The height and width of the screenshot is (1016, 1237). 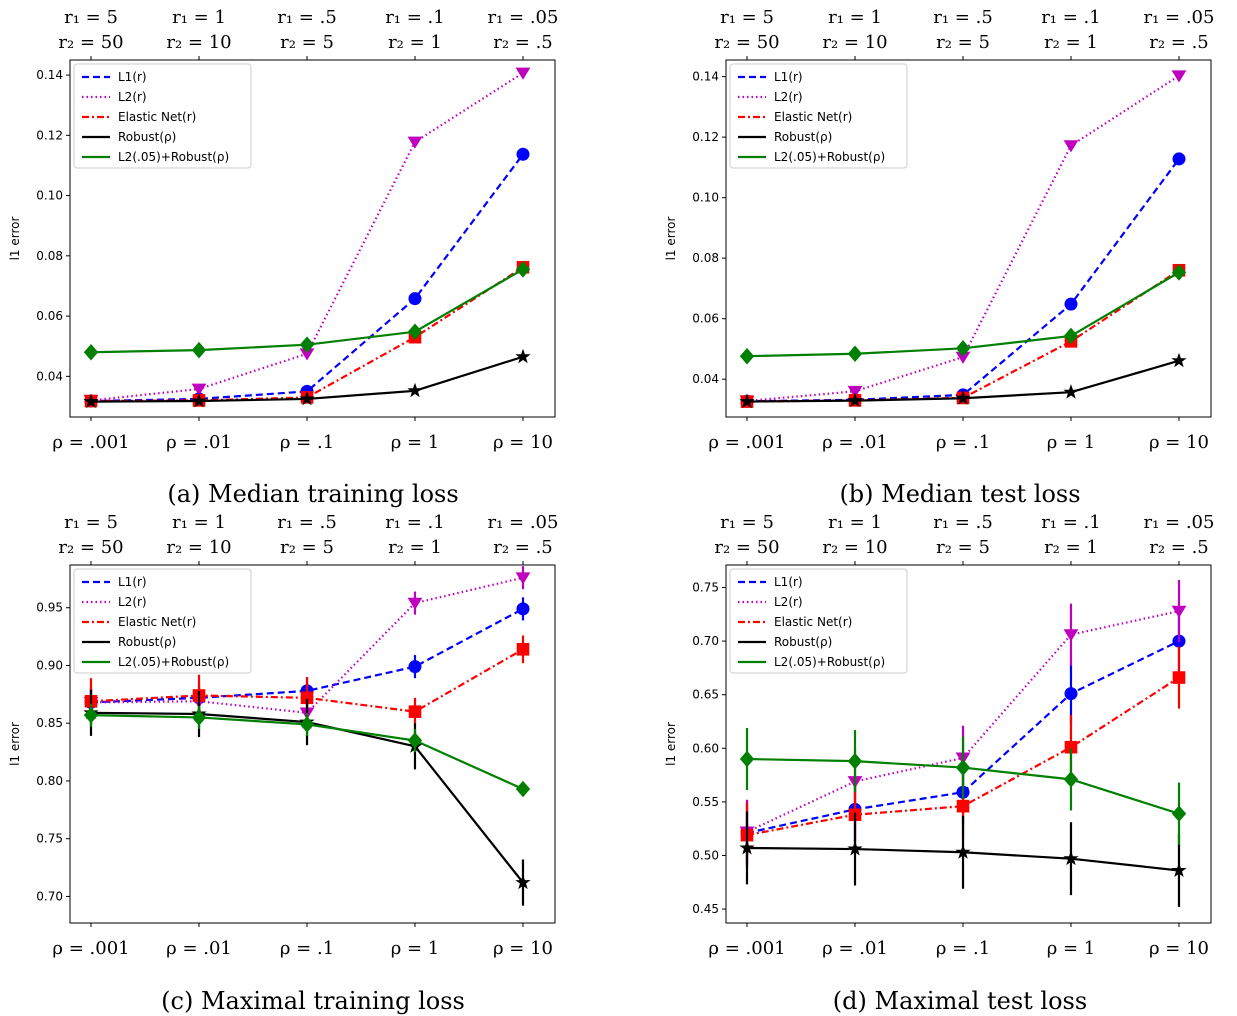 What do you see at coordinates (705, 77) in the screenshot?
I see `y-tick-label: 0.14` at bounding box center [705, 77].